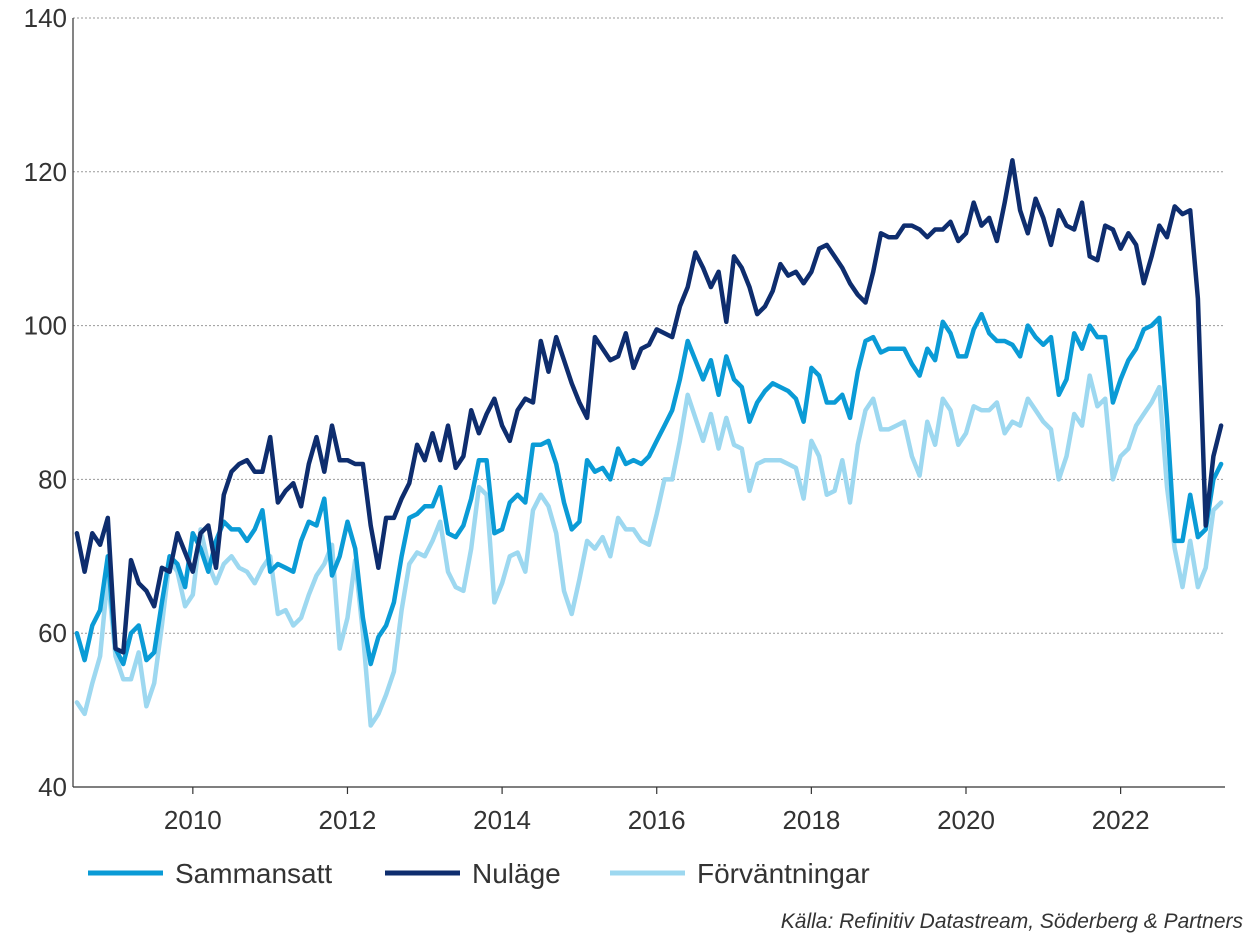  Describe the element at coordinates (811, 820) in the screenshot. I see `x-tick-label: 2018` at that location.